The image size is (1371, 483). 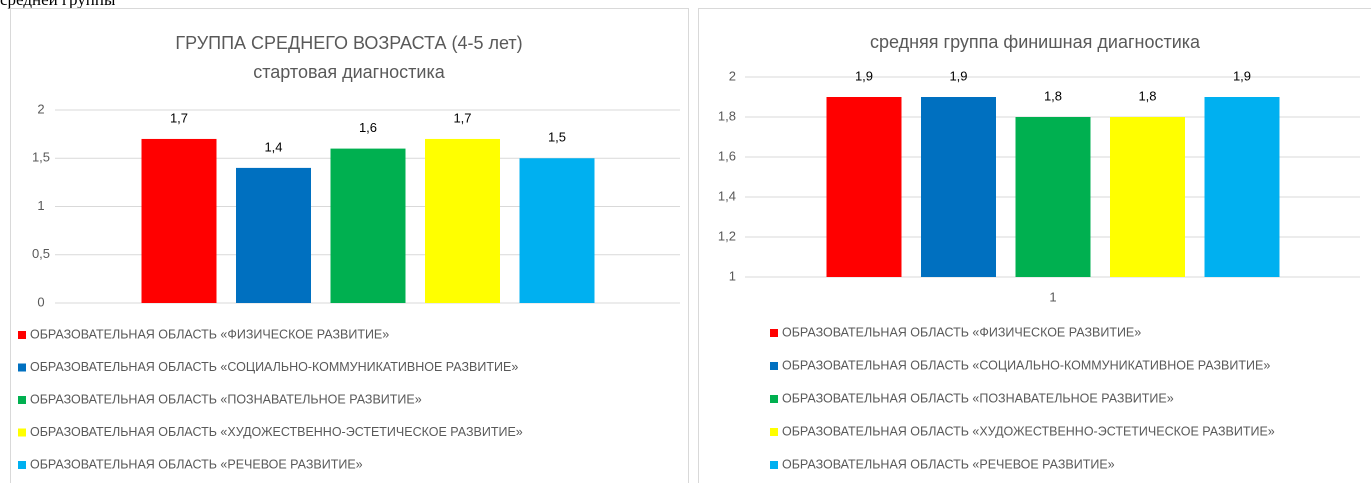 I want to click on data-label: 1,6, so click(x=368, y=127).